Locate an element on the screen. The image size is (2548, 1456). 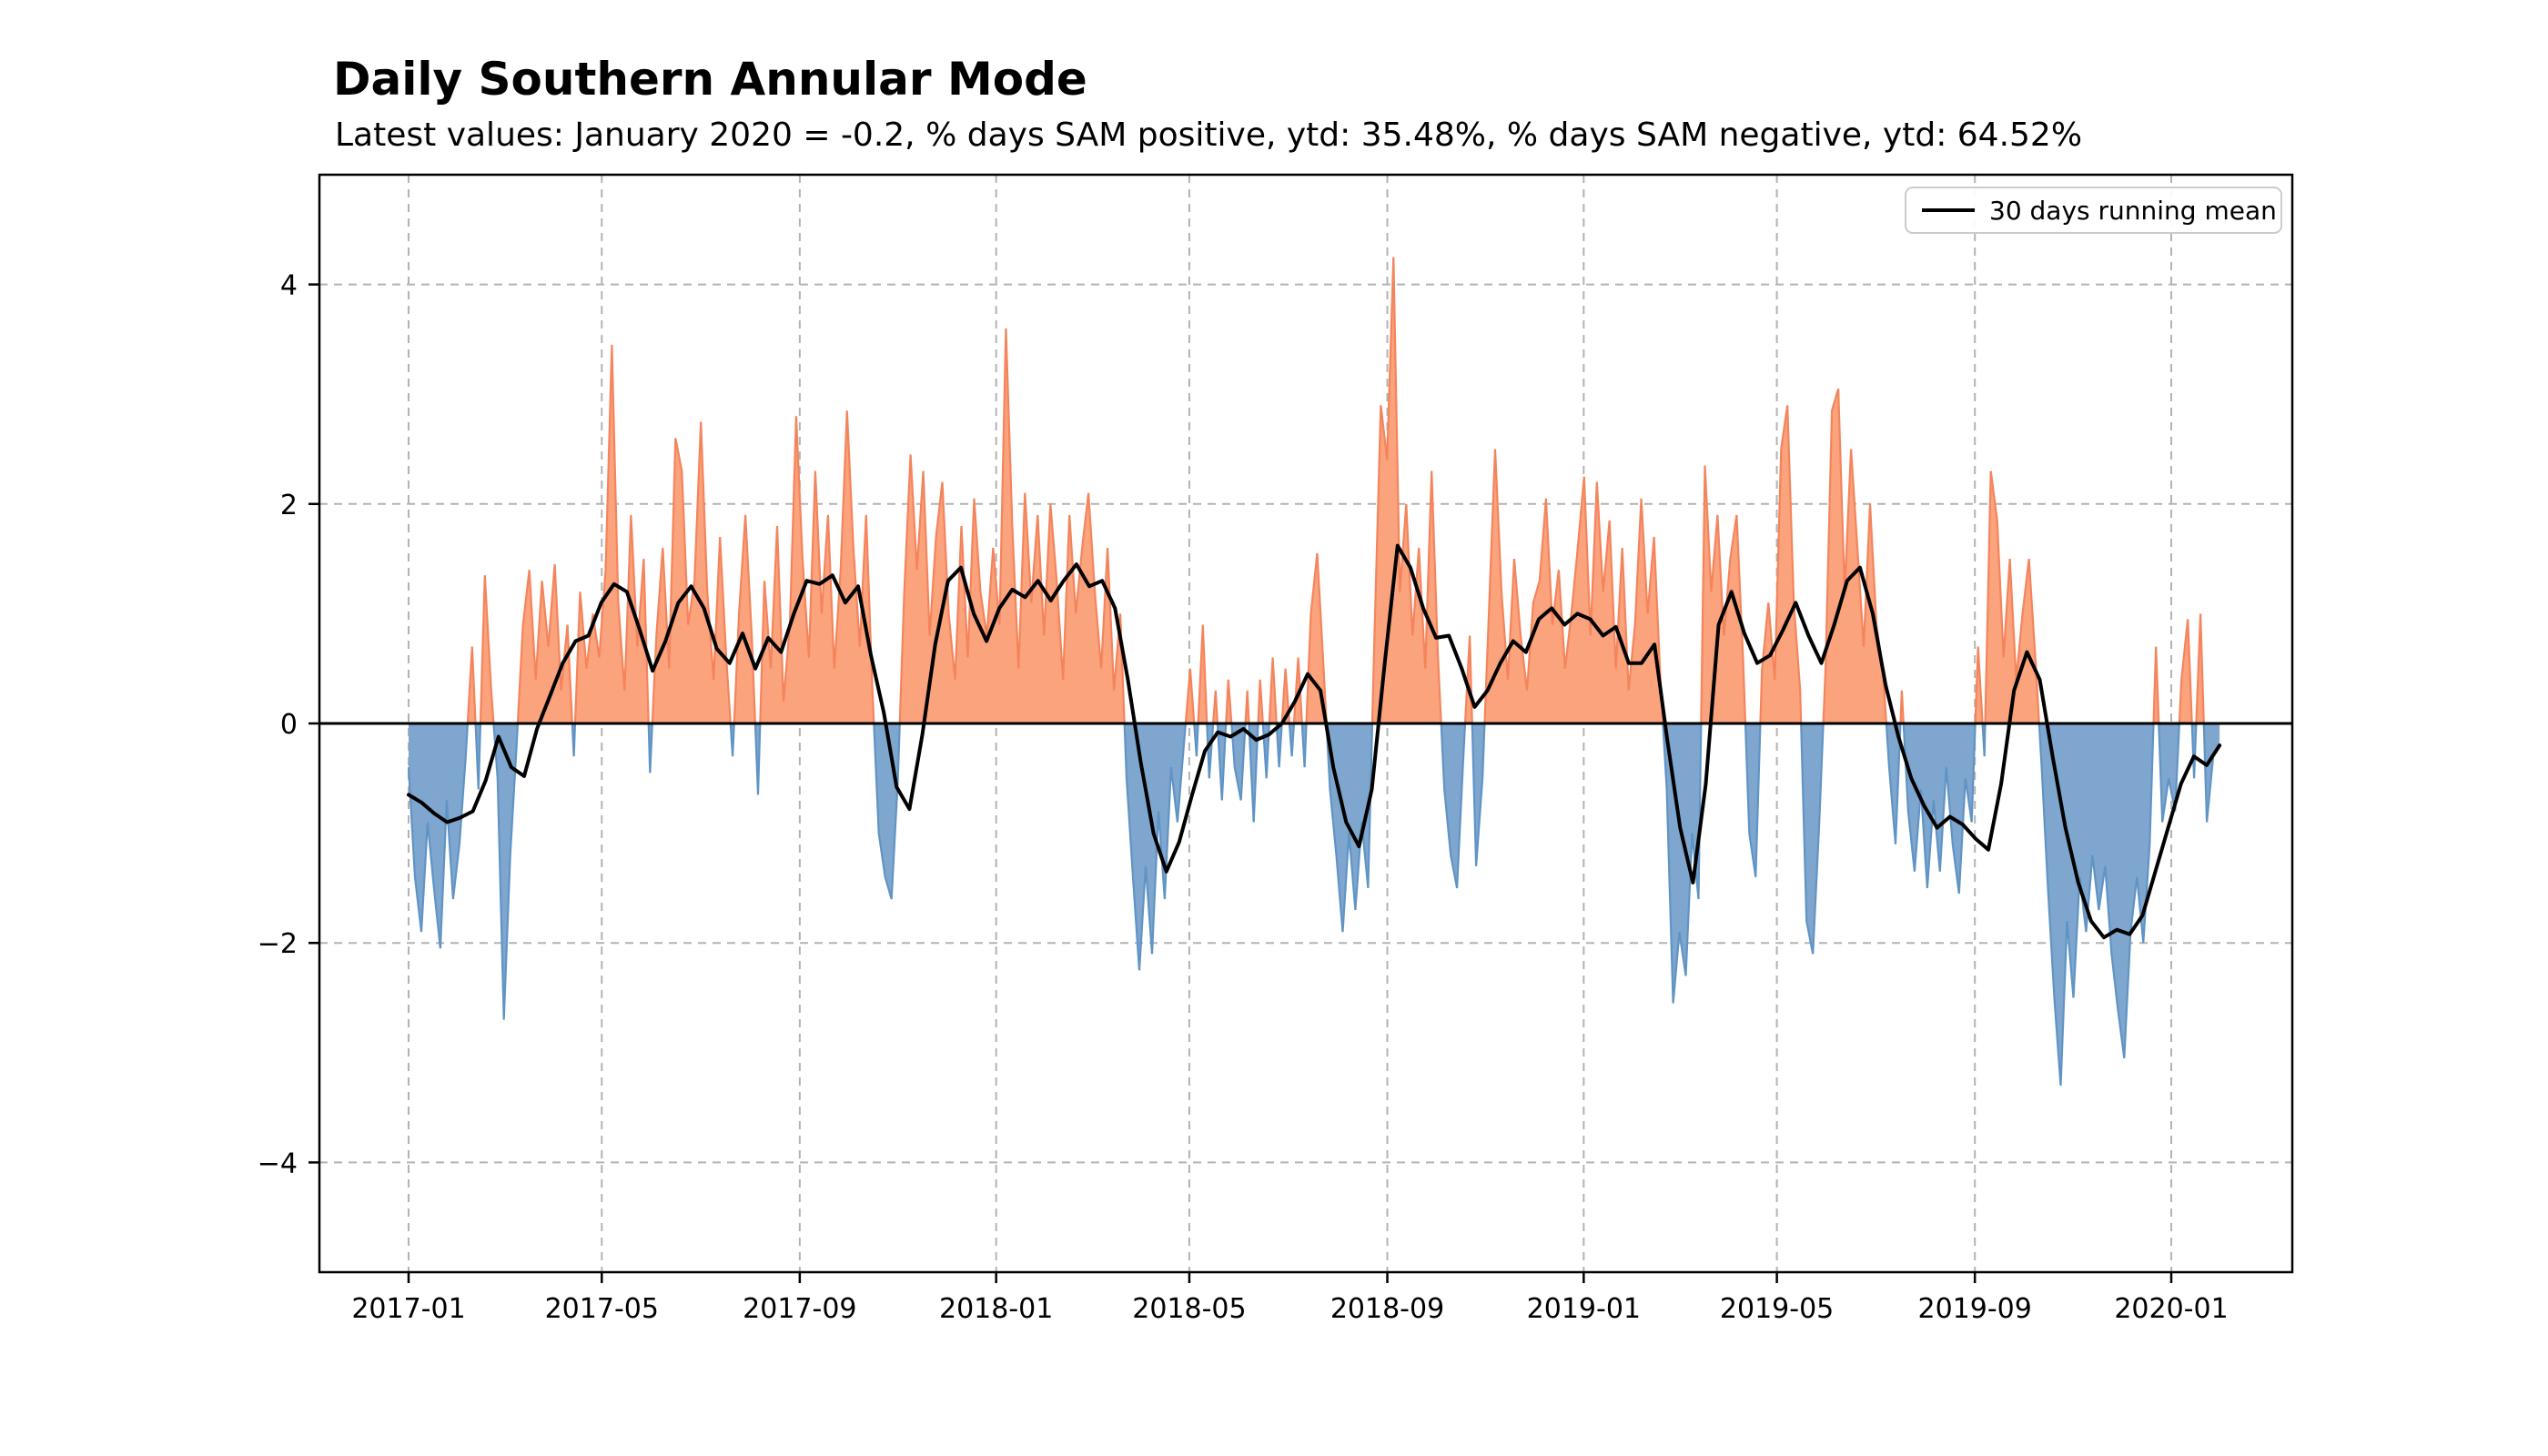
x-tick-label: 2018-05 is located at coordinates (1189, 1309).